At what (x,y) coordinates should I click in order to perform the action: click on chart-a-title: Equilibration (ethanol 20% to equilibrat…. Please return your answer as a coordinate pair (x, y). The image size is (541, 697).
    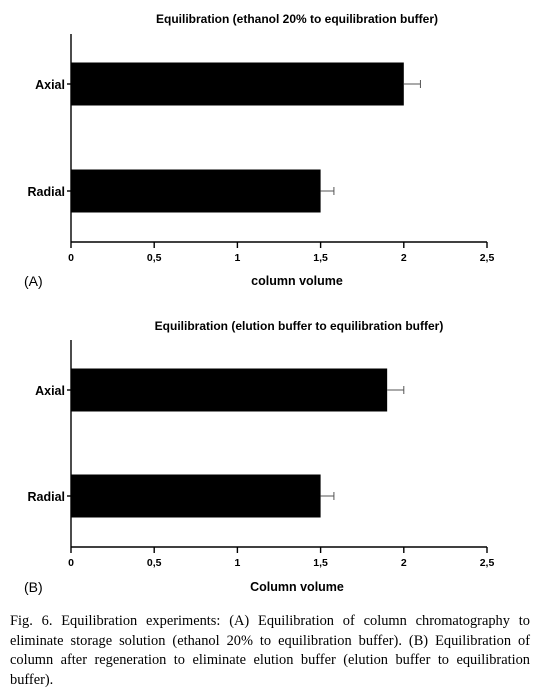
    Looking at the image, I should click on (297, 19).